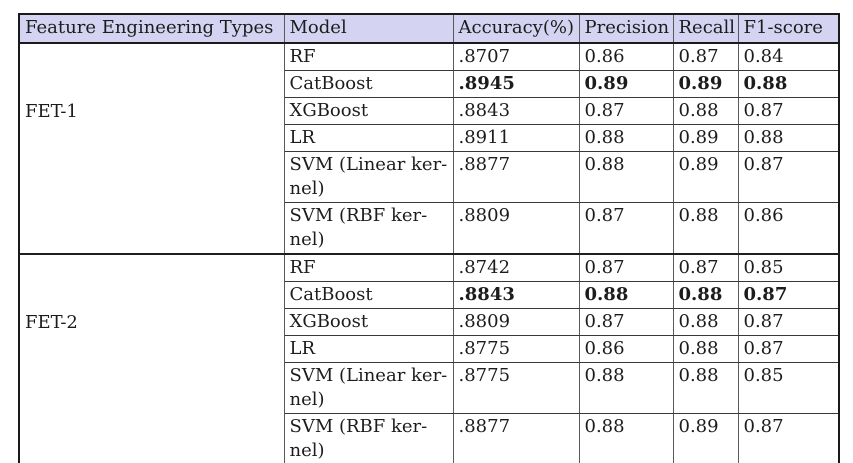 This screenshot has width=853, height=463. What do you see at coordinates (516, 138) in the screenshot?
I see `cell-accuracy: .8911` at bounding box center [516, 138].